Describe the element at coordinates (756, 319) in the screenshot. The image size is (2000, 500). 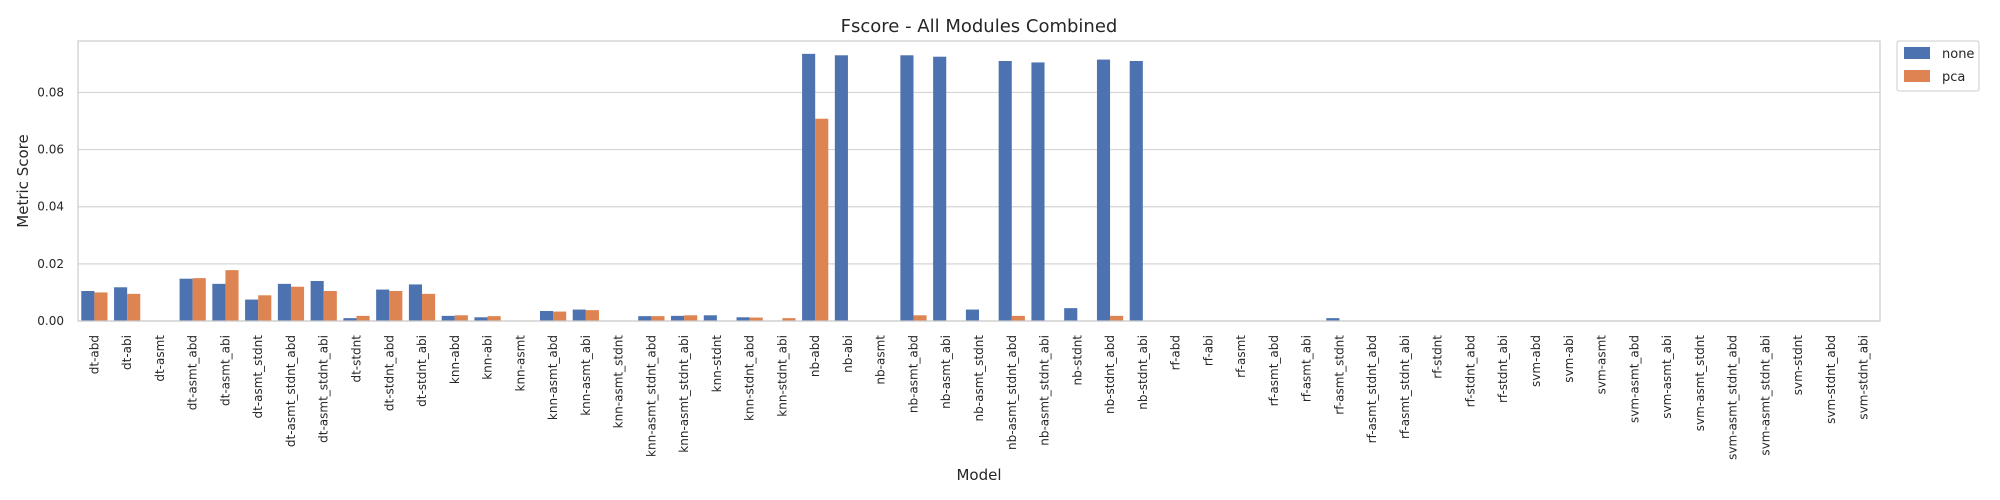
I see `bar-pca-knn-stdnt_abd` at that location.